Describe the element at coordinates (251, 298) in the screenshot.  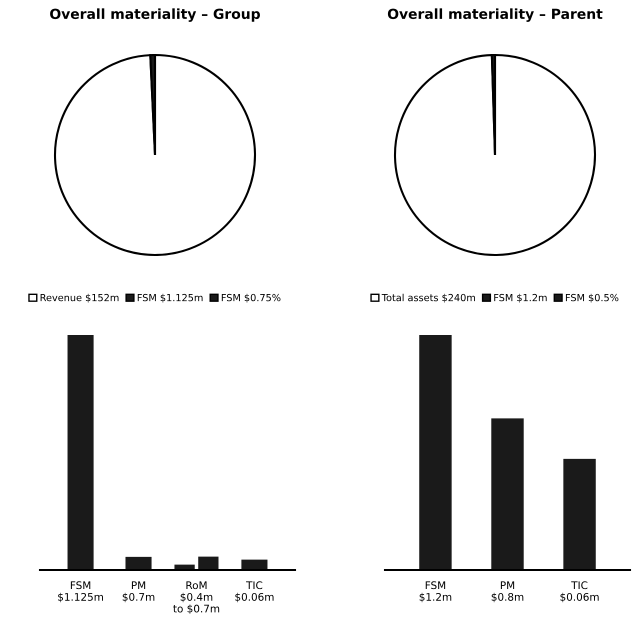
I see `legend-label: FSM $0.75%` at that location.